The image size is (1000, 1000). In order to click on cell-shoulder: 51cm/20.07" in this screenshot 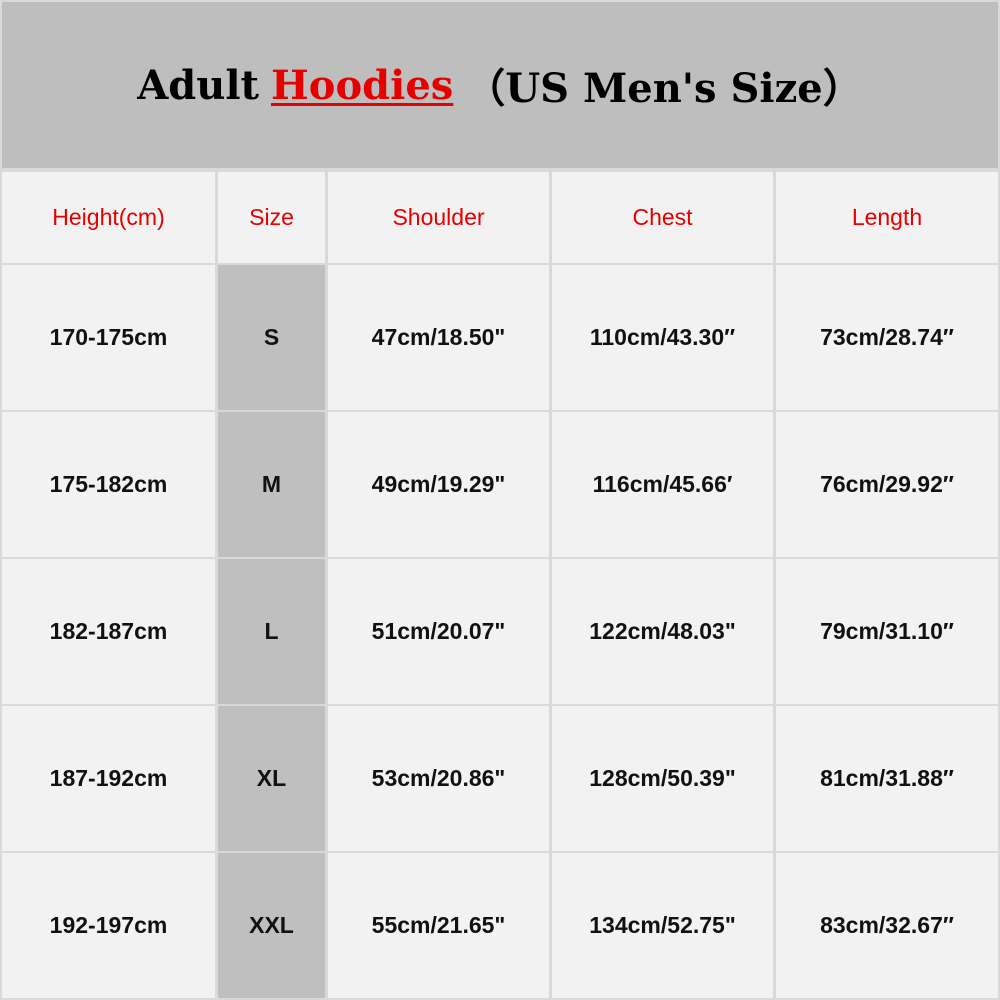, I will do `click(438, 631)`.